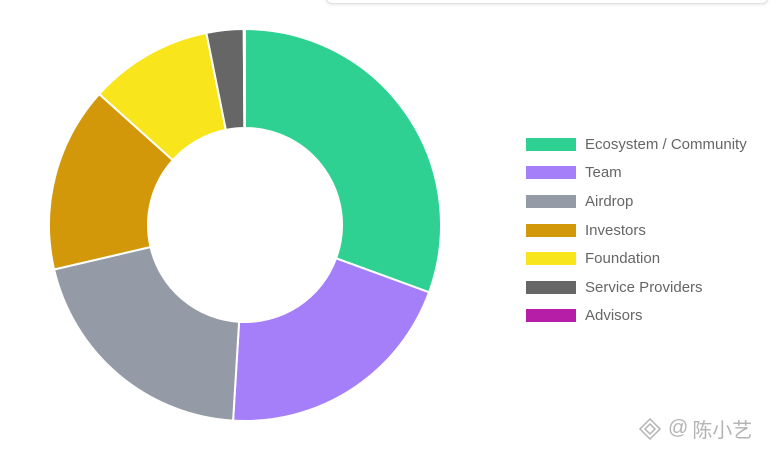 Image resolution: width=775 pixels, height=453 pixels. Describe the element at coordinates (147, 334) in the screenshot. I see `slice-airdrop` at that location.